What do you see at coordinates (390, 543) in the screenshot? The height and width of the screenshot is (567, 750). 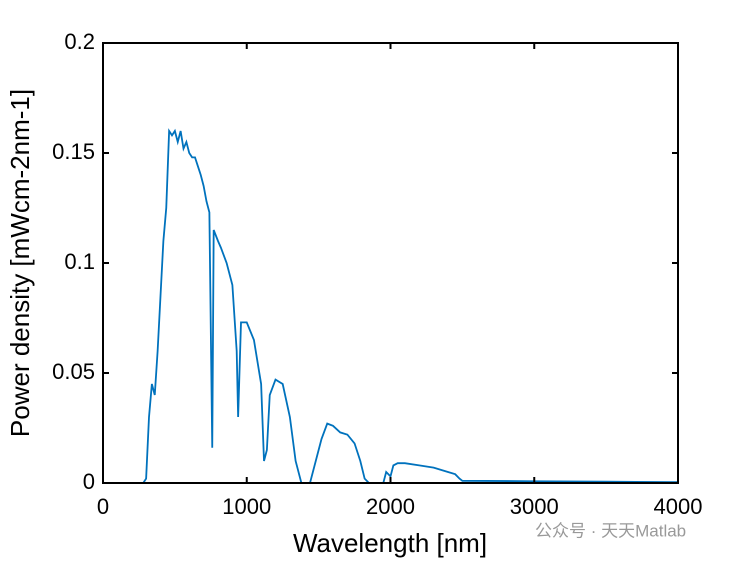 I see `x-axis-label: Wavelength [nm]` at bounding box center [390, 543].